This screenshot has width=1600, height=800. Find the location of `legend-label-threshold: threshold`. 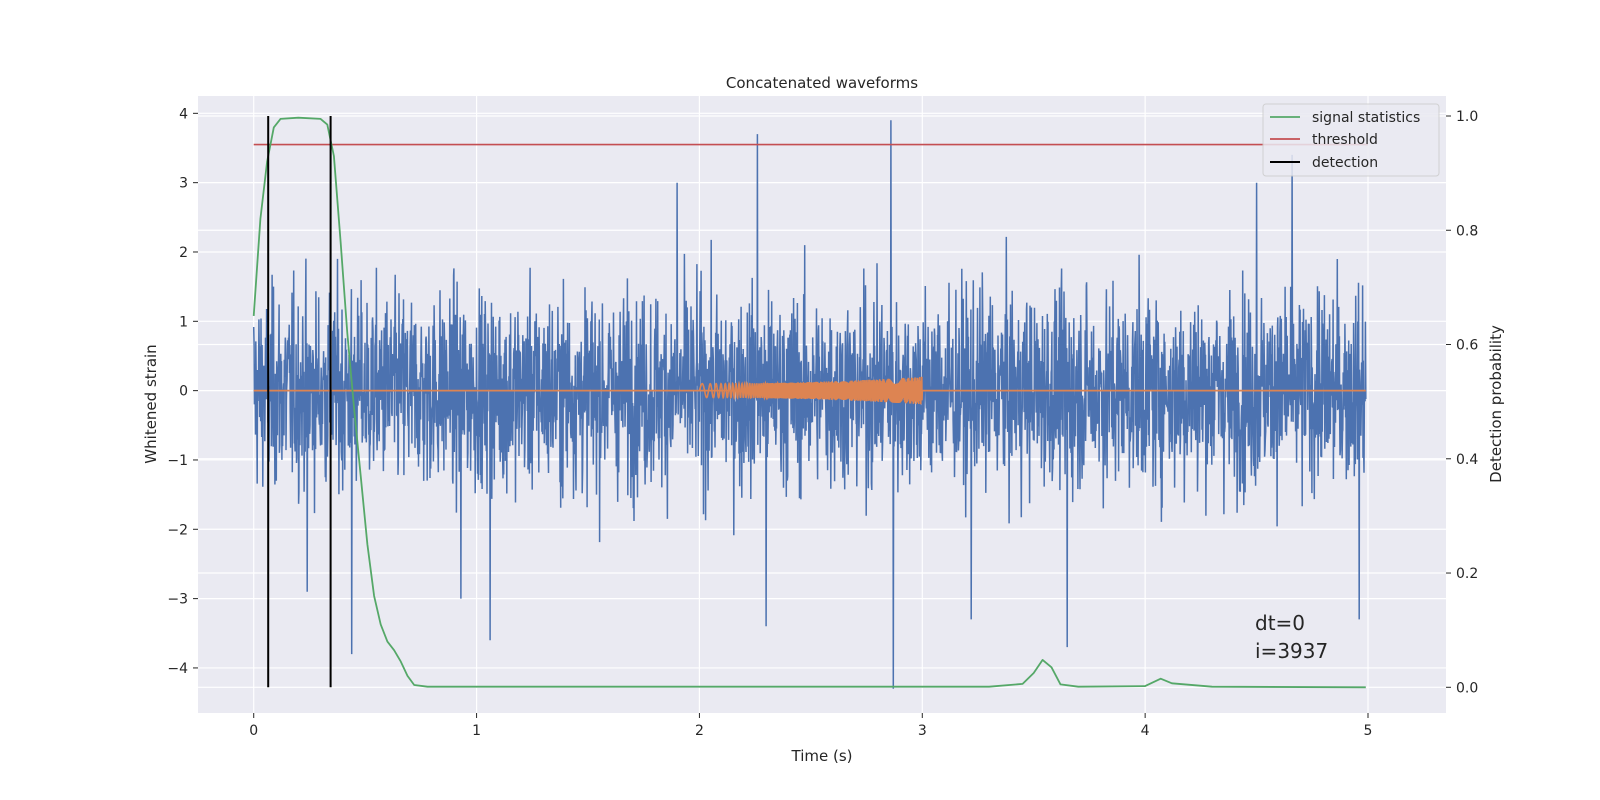

legend-label-threshold: threshold is located at coordinates (1345, 140).